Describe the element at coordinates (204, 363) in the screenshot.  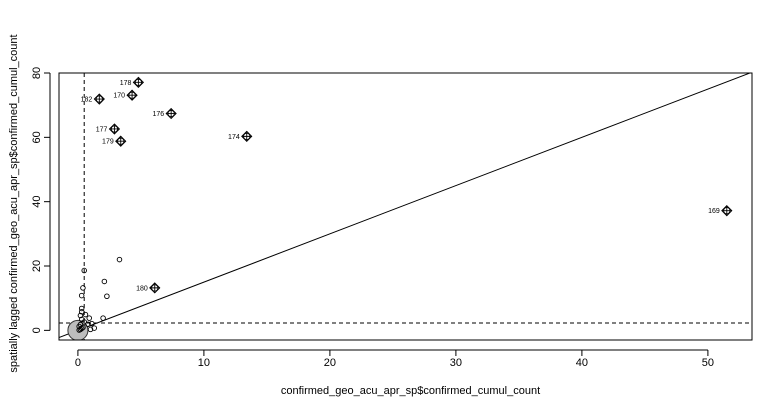
I see `x-tick-label: 10` at that location.